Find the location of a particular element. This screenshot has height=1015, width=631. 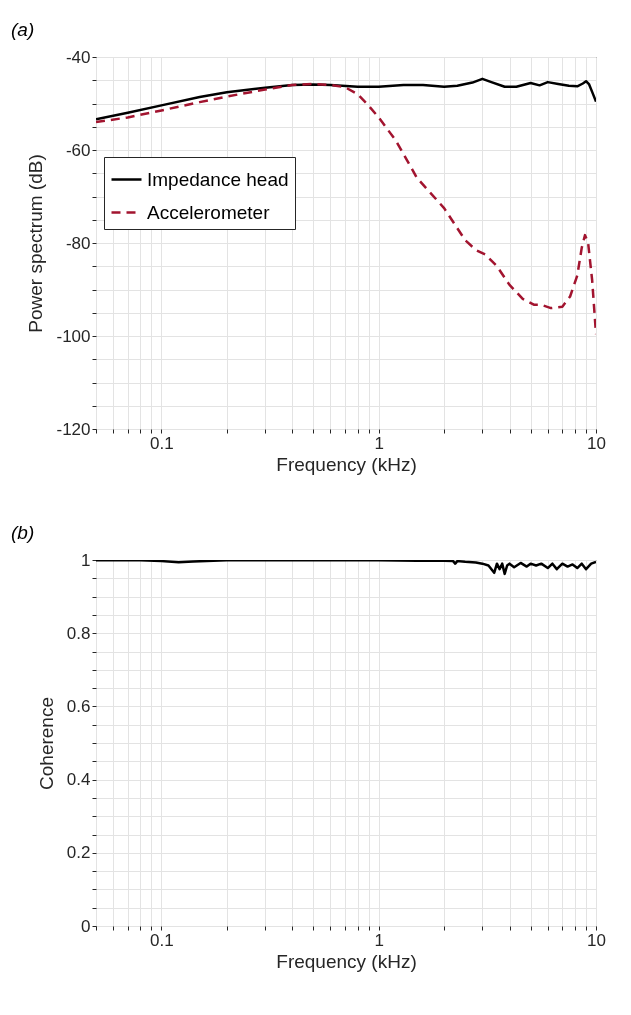

y-tick-label: -60 is located at coordinates (78, 150).